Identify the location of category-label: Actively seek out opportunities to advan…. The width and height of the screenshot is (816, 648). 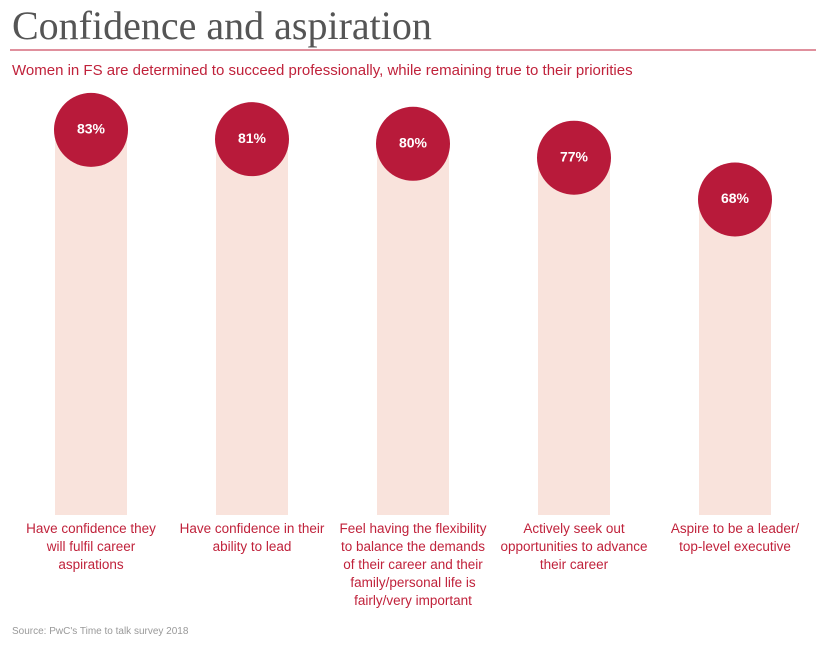
(574, 546).